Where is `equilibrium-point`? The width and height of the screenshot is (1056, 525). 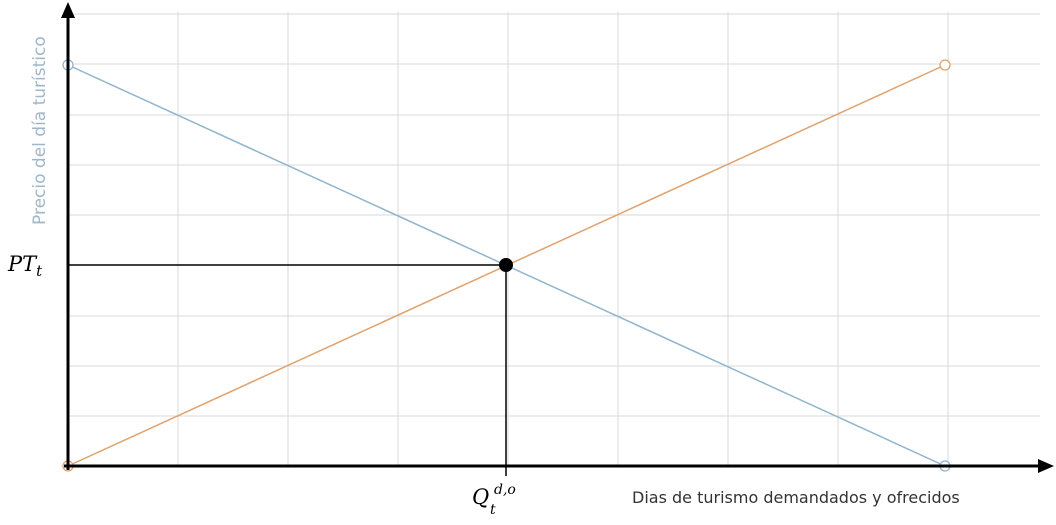
equilibrium-point is located at coordinates (506, 265).